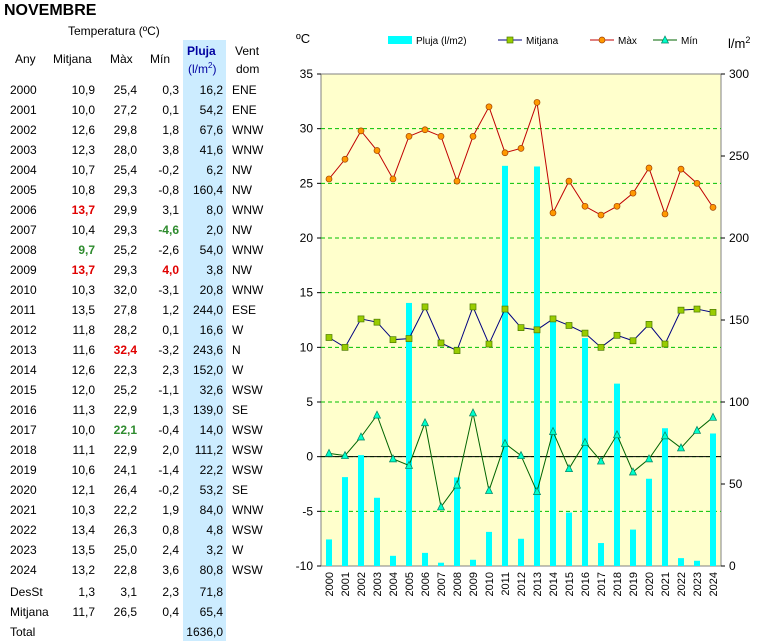  I want to click on cell-any: 2020, so click(23, 490).